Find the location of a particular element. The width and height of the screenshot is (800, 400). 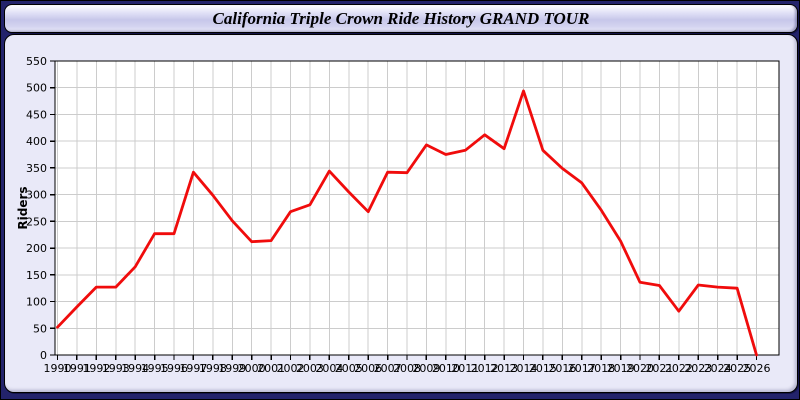

svg-text: 2001 is located at coordinates (271, 368).